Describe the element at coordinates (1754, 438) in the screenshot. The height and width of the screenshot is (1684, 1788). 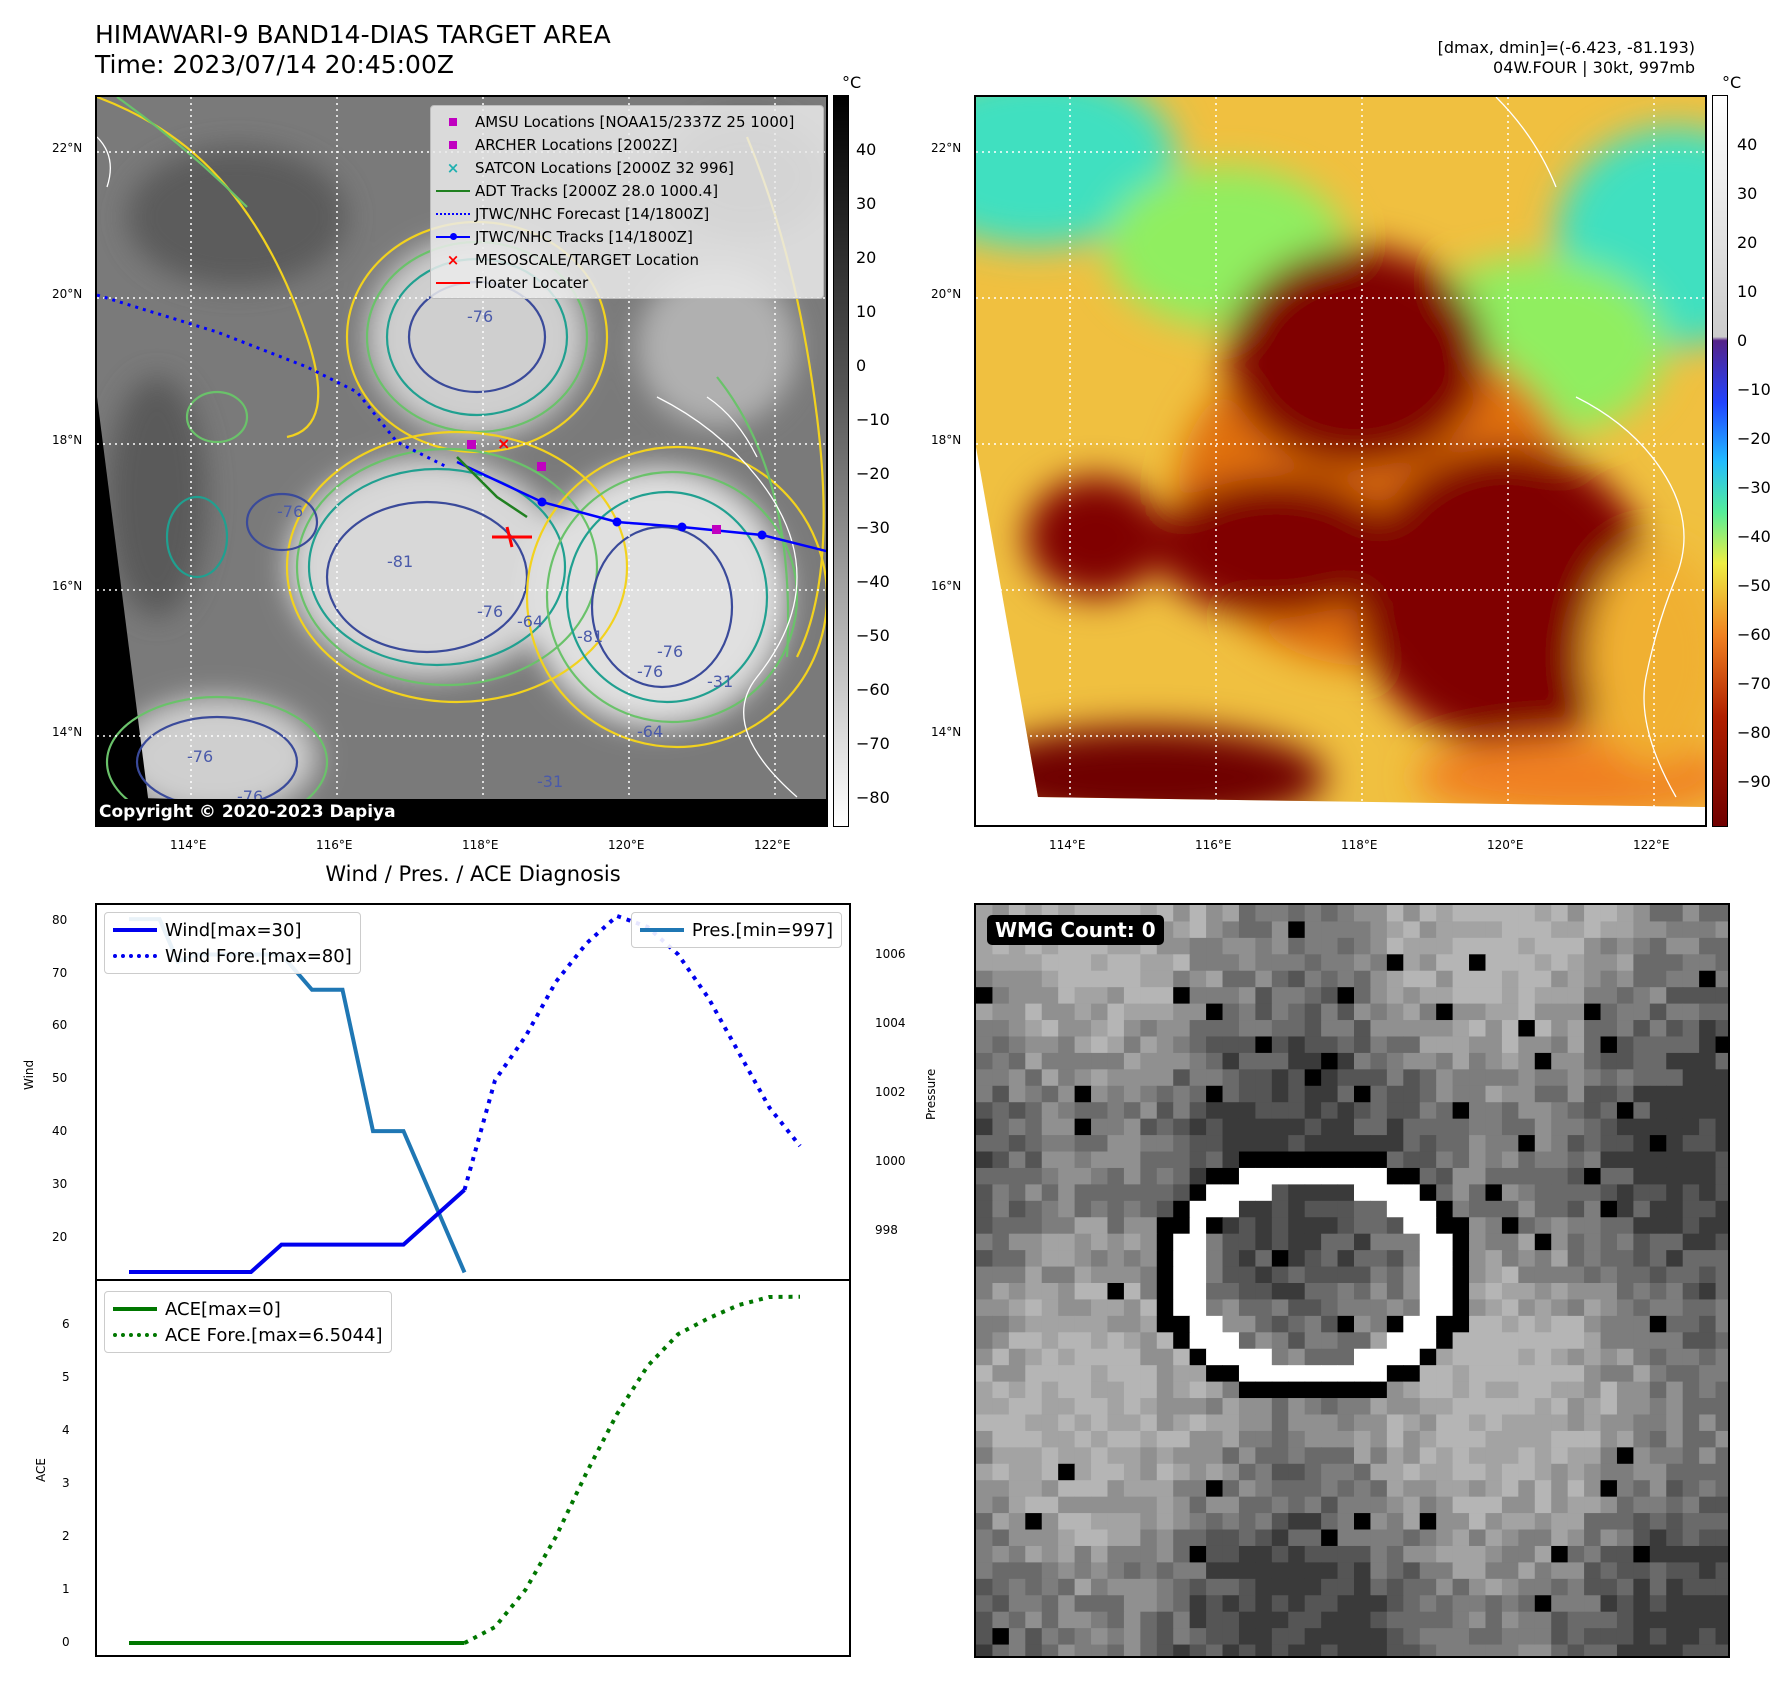
I see `colorbar-tick: −20` at that location.